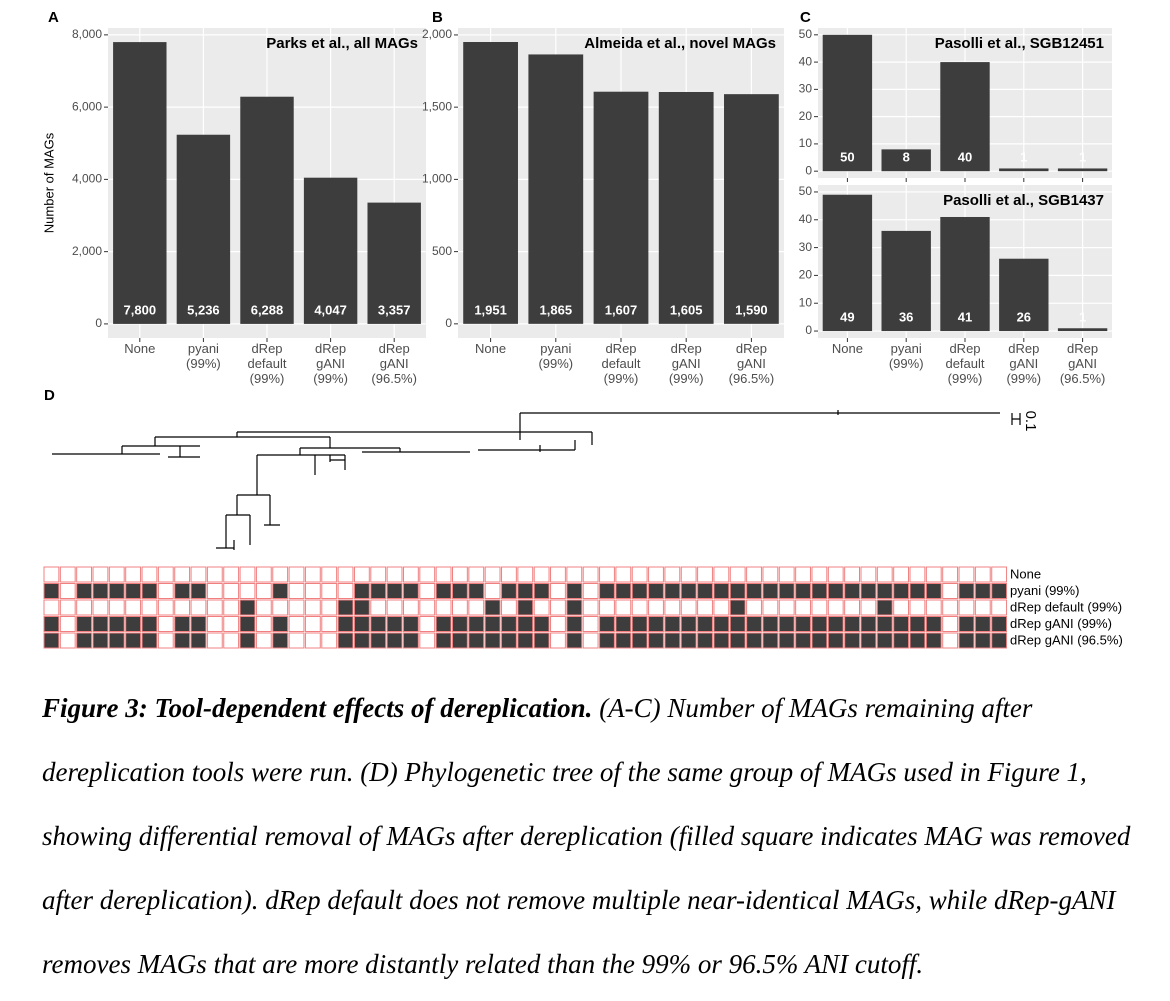 This screenshot has width=1170, height=1001. Describe the element at coordinates (342, 43) in the screenshot. I see `chart-title: Parks et al., all MAGs` at that location.